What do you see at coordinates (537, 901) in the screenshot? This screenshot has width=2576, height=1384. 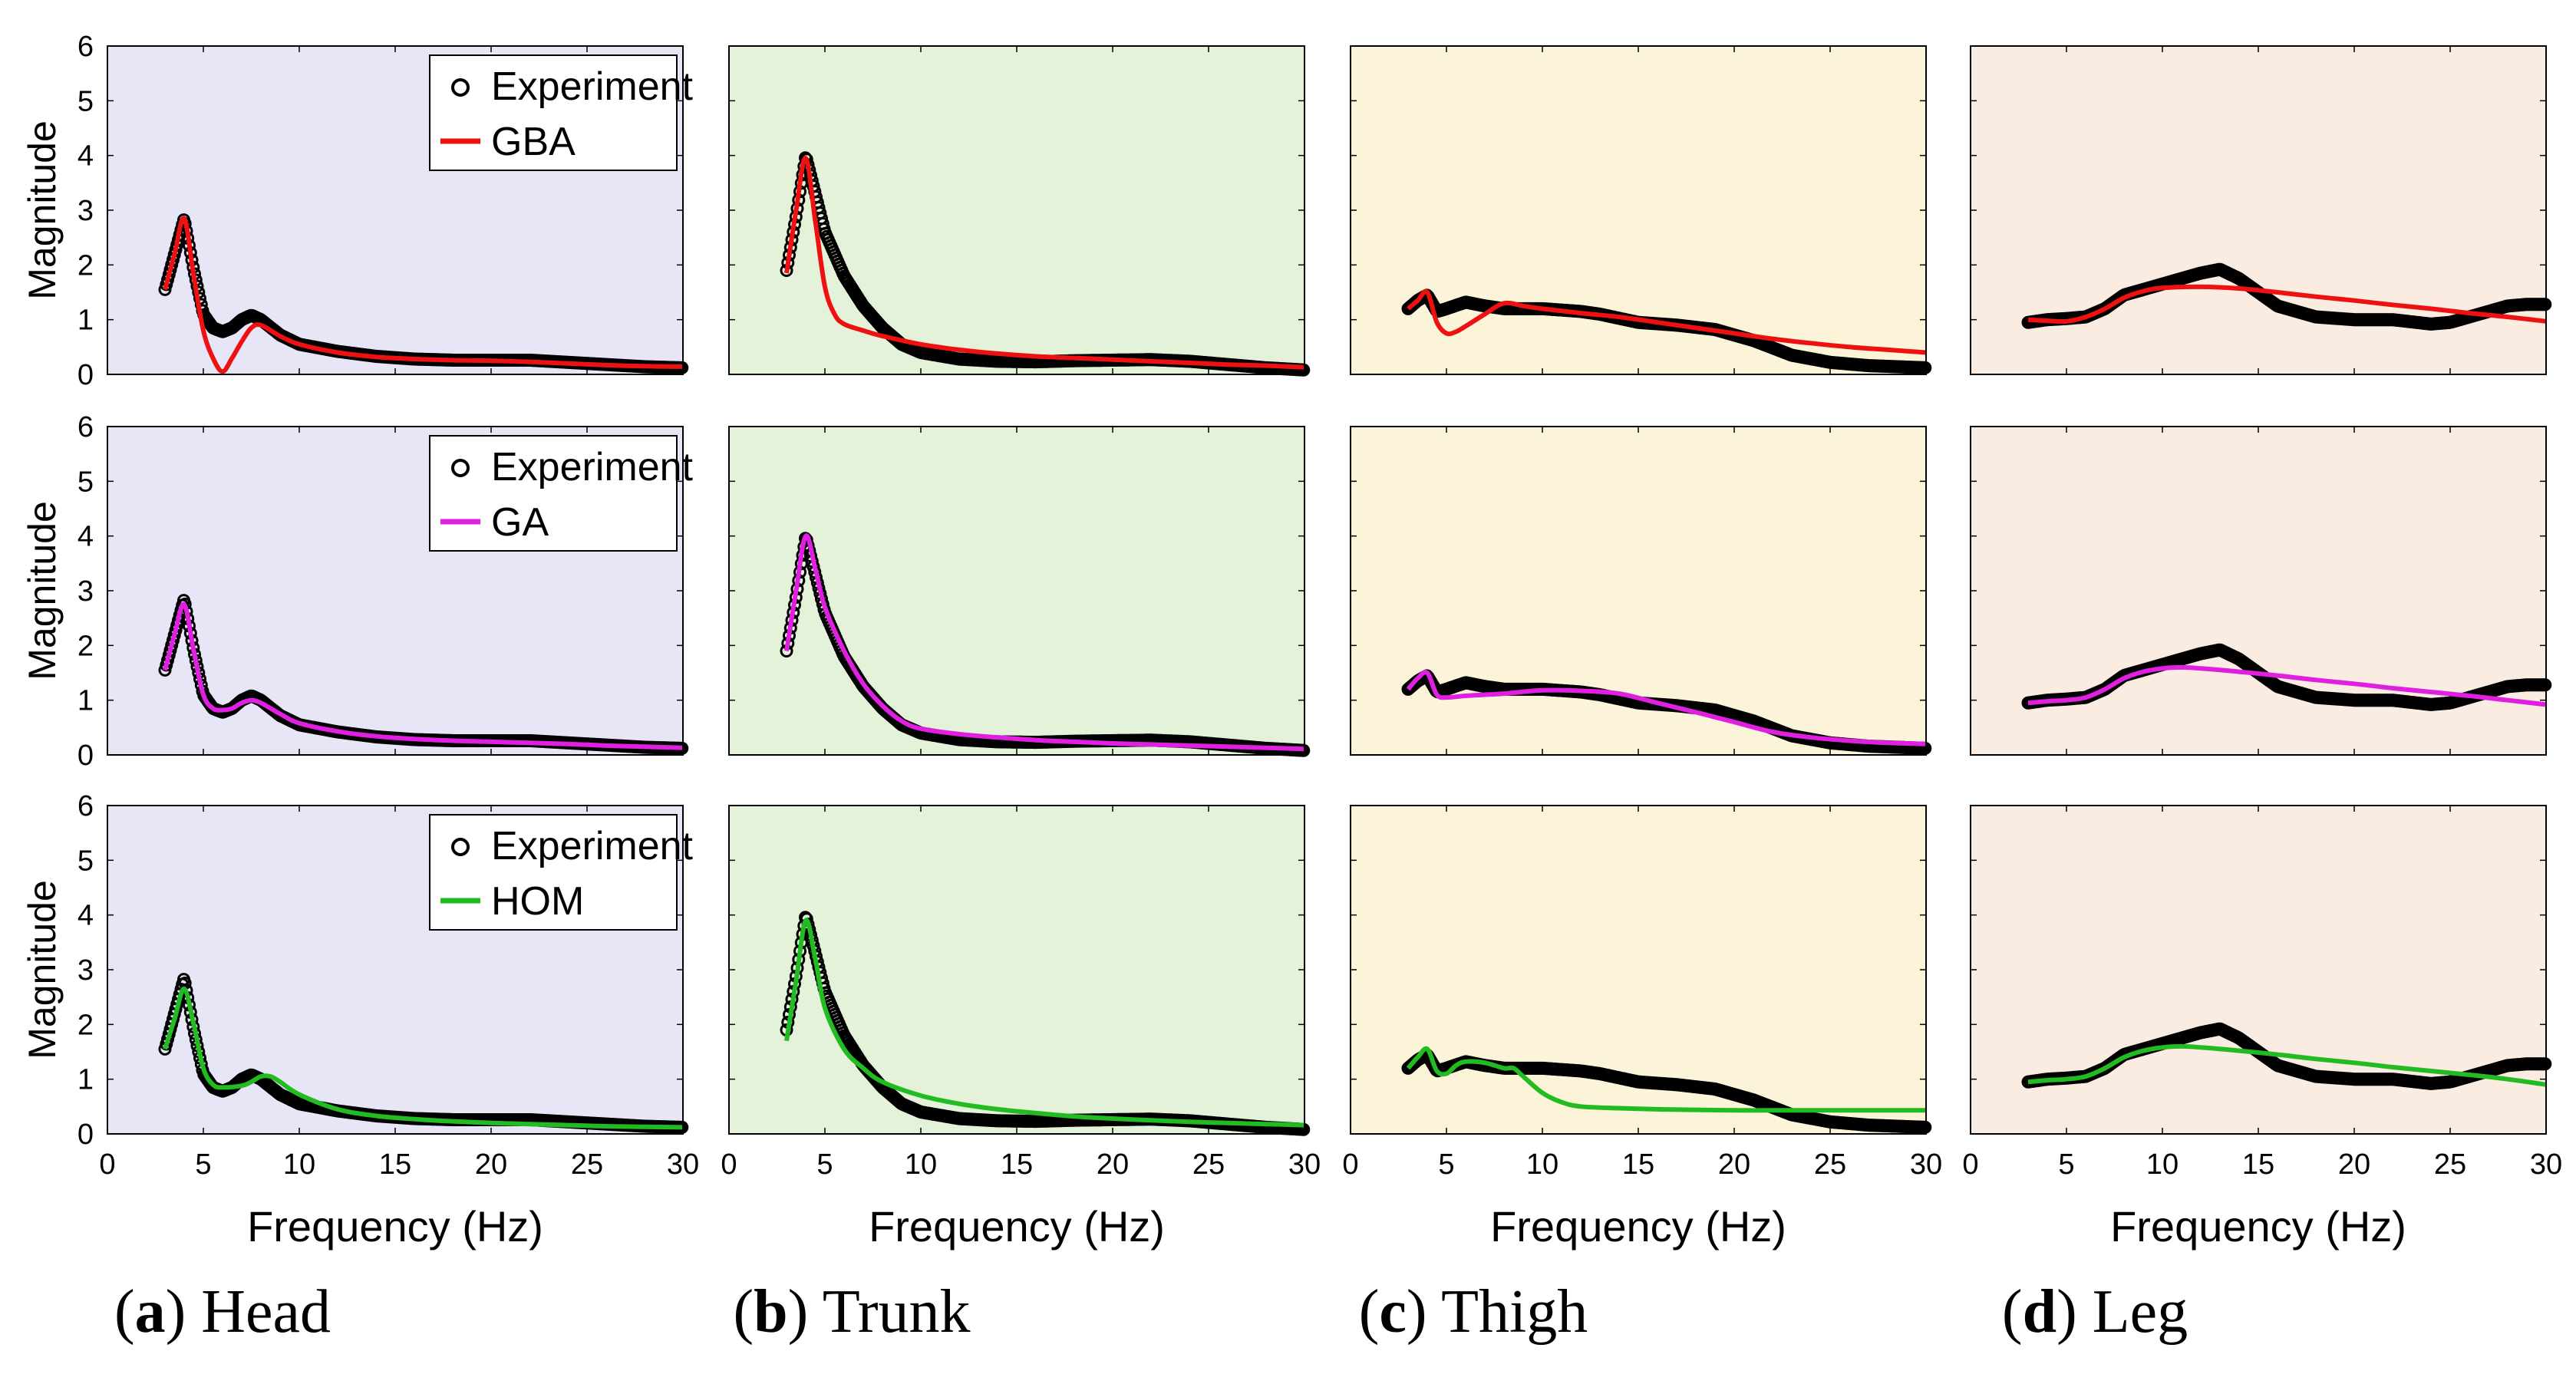 I see `legend-model-label: HOM` at bounding box center [537, 901].